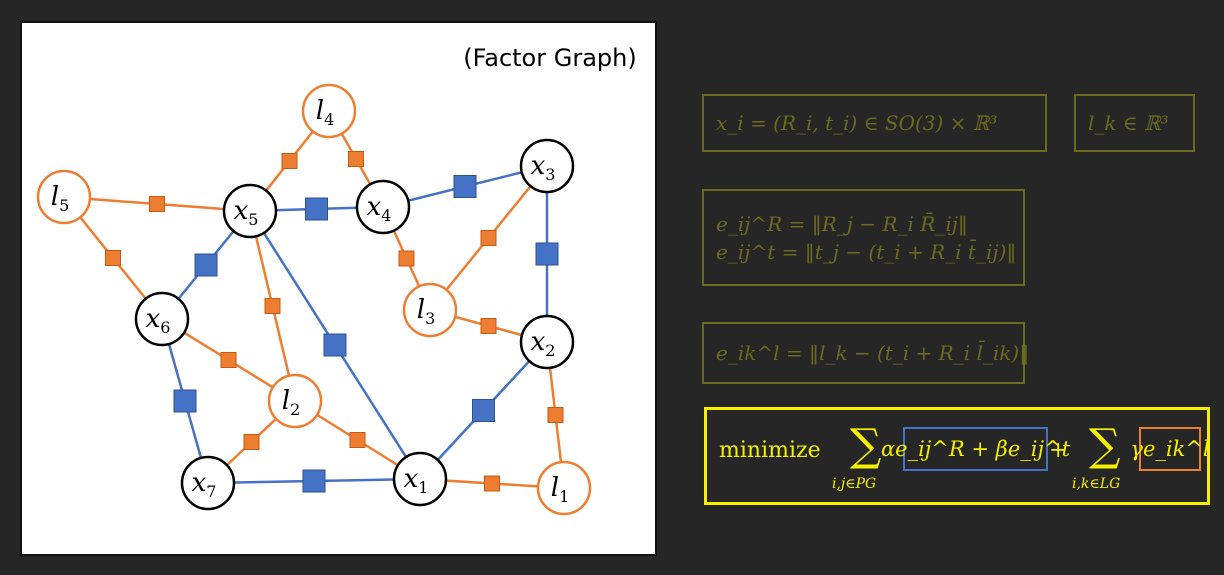 This screenshot has height=575, width=1224. I want to click on pose-sum-subscript: i,j∈PG, so click(854, 484).